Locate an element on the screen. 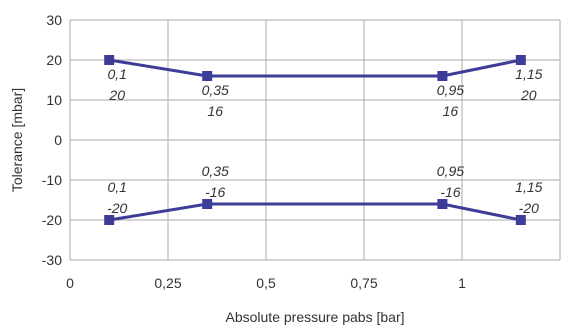 This screenshot has width=571, height=327. y-tick-label: -10 is located at coordinates (52, 180).